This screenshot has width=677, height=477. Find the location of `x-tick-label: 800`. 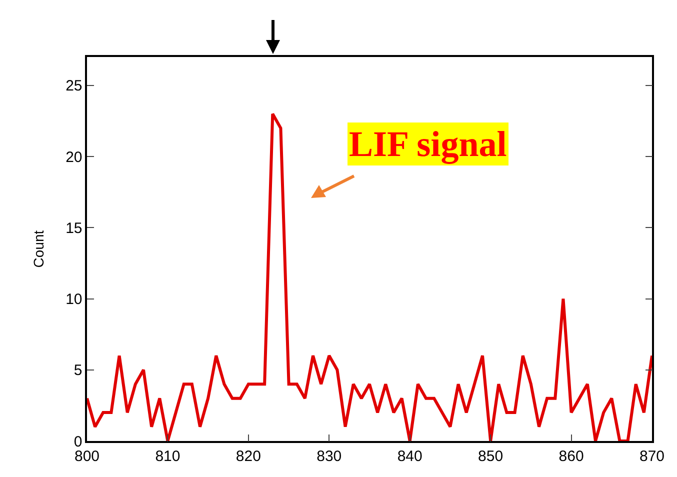

x-tick-label: 800 is located at coordinates (87, 456).